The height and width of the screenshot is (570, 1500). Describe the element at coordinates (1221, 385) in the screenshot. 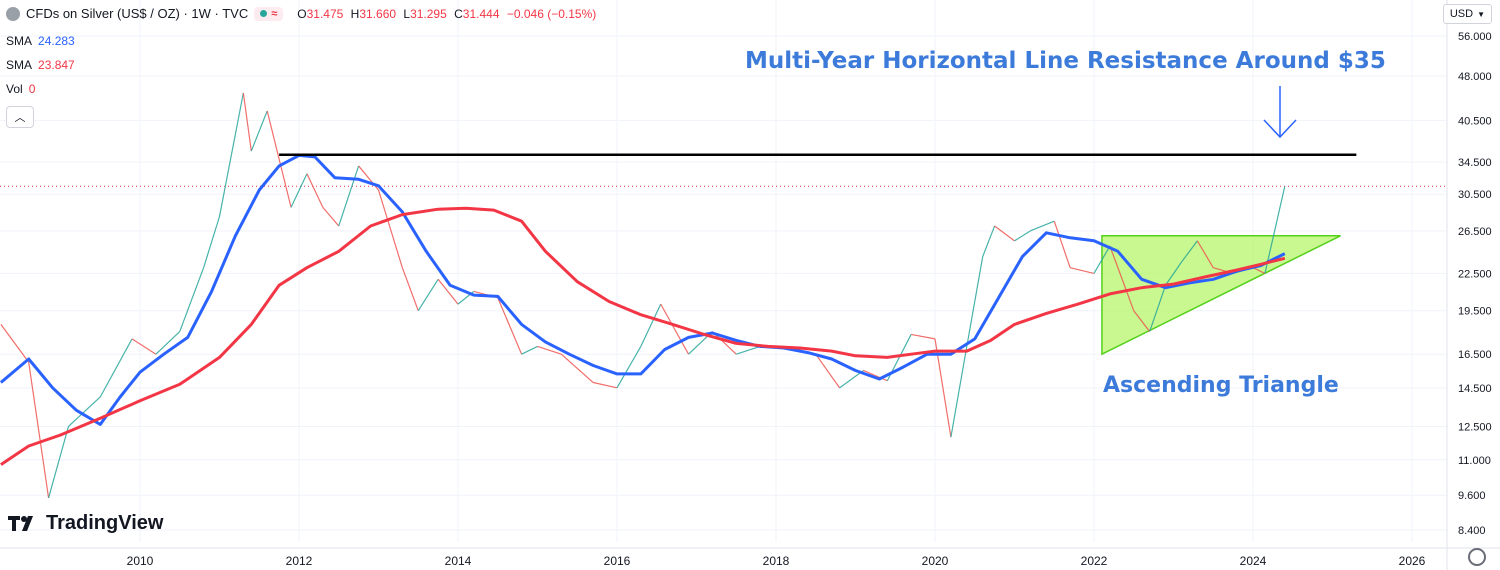

I see `triangle-annotation: Ascending Triangle` at that location.